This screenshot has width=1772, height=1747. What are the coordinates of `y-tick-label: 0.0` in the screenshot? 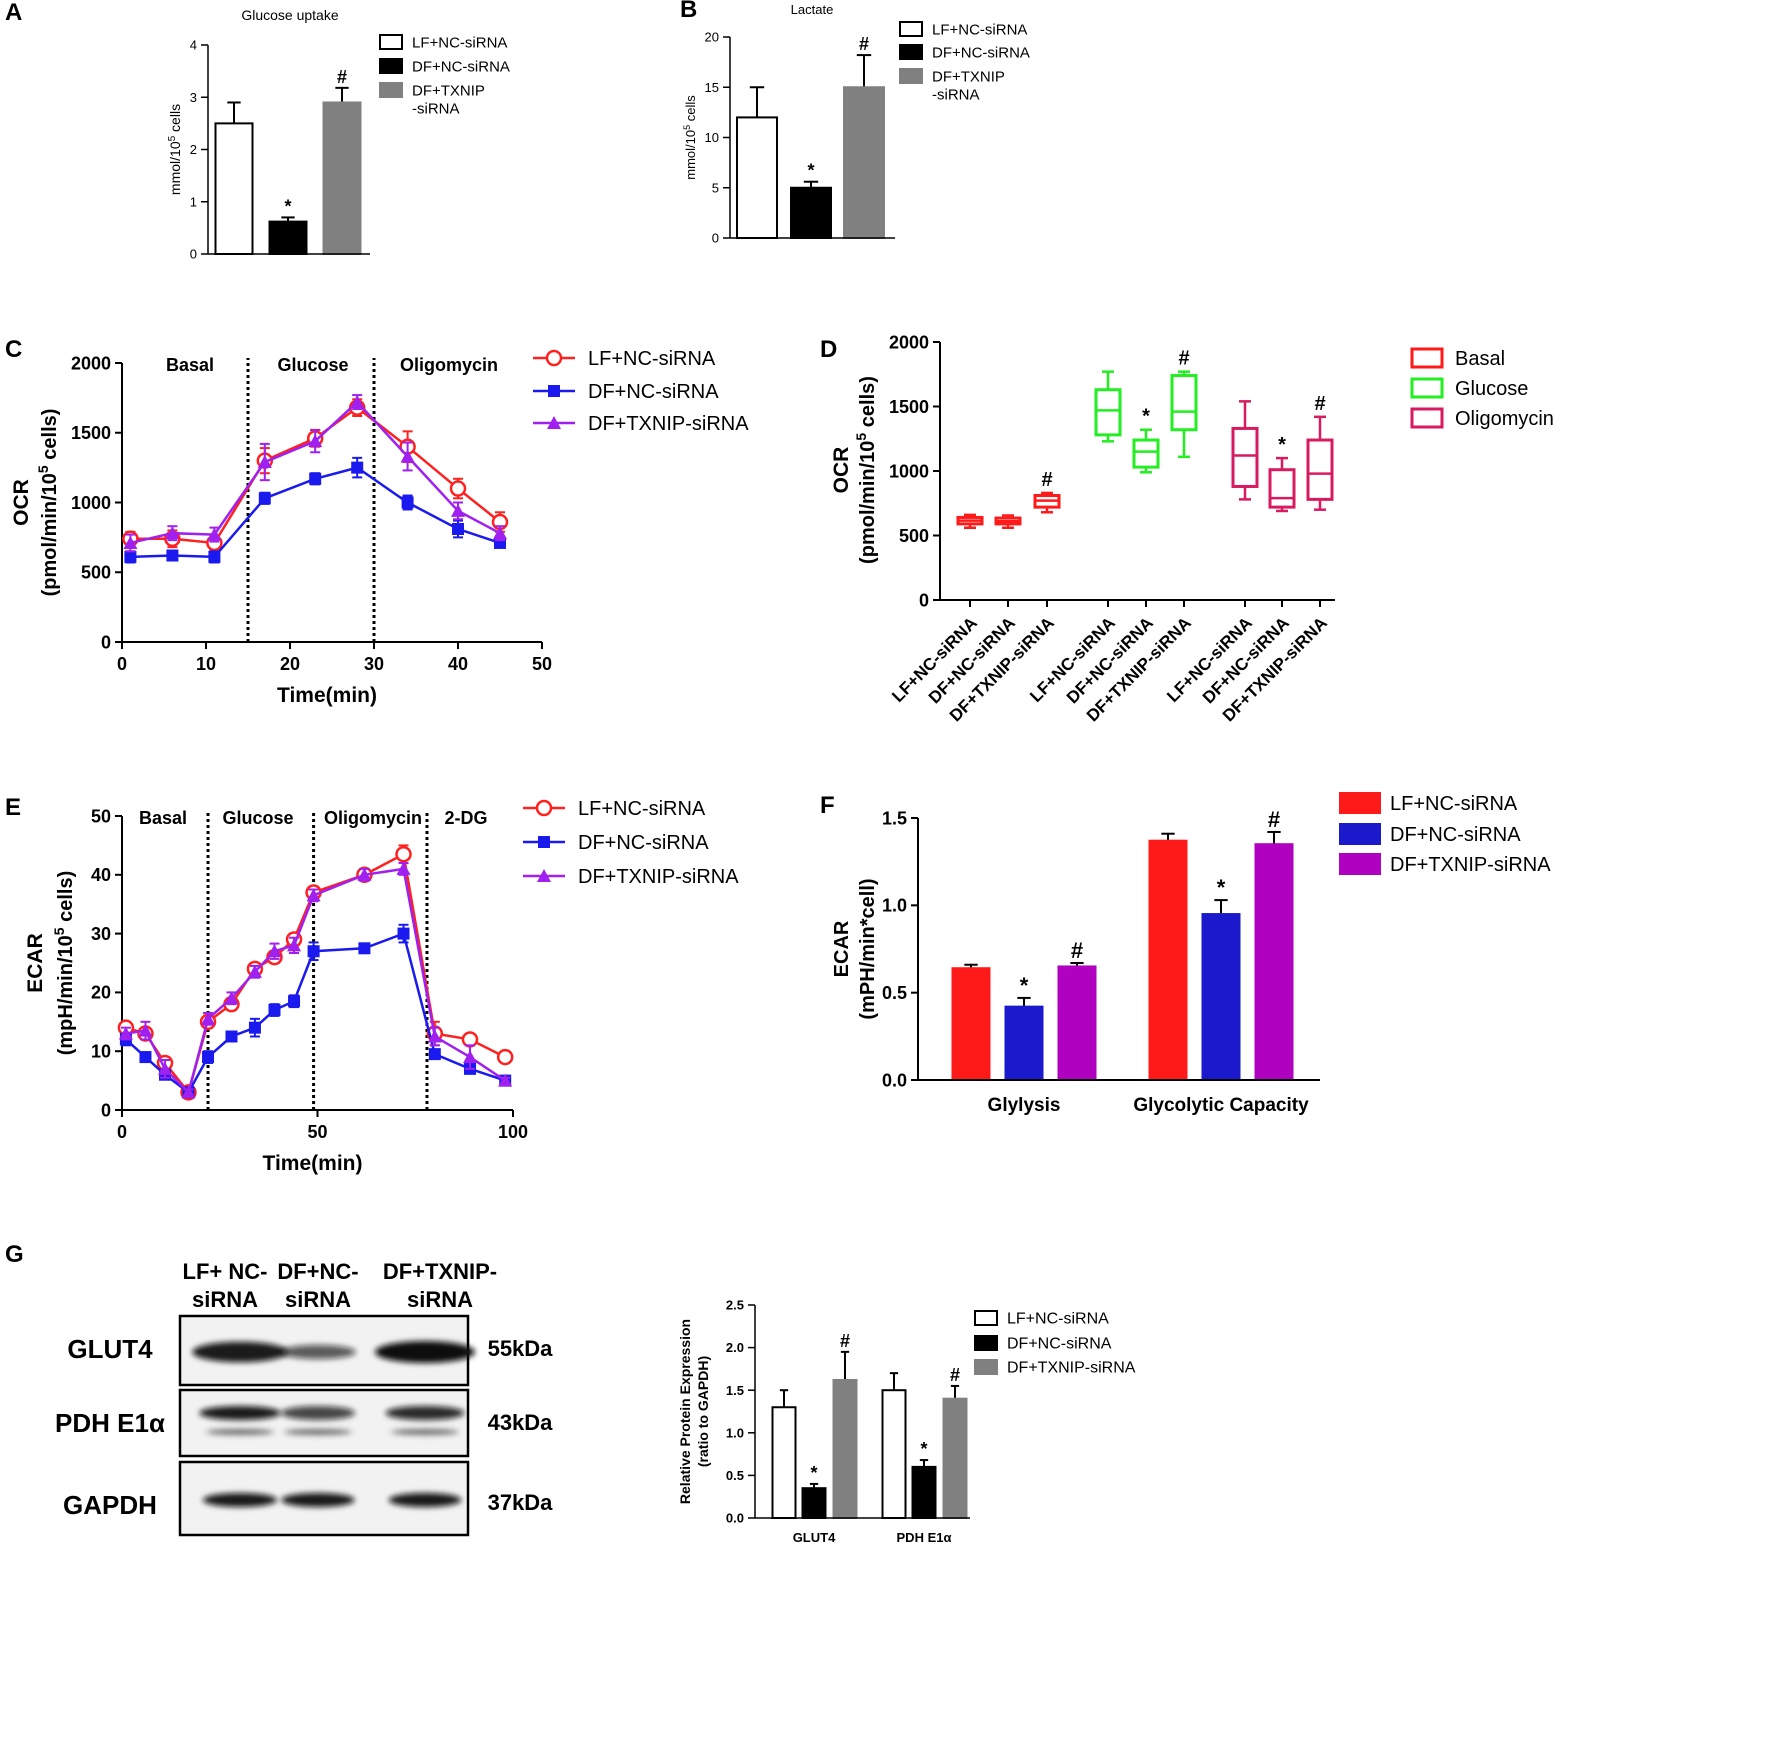 It's located at (894, 1080).